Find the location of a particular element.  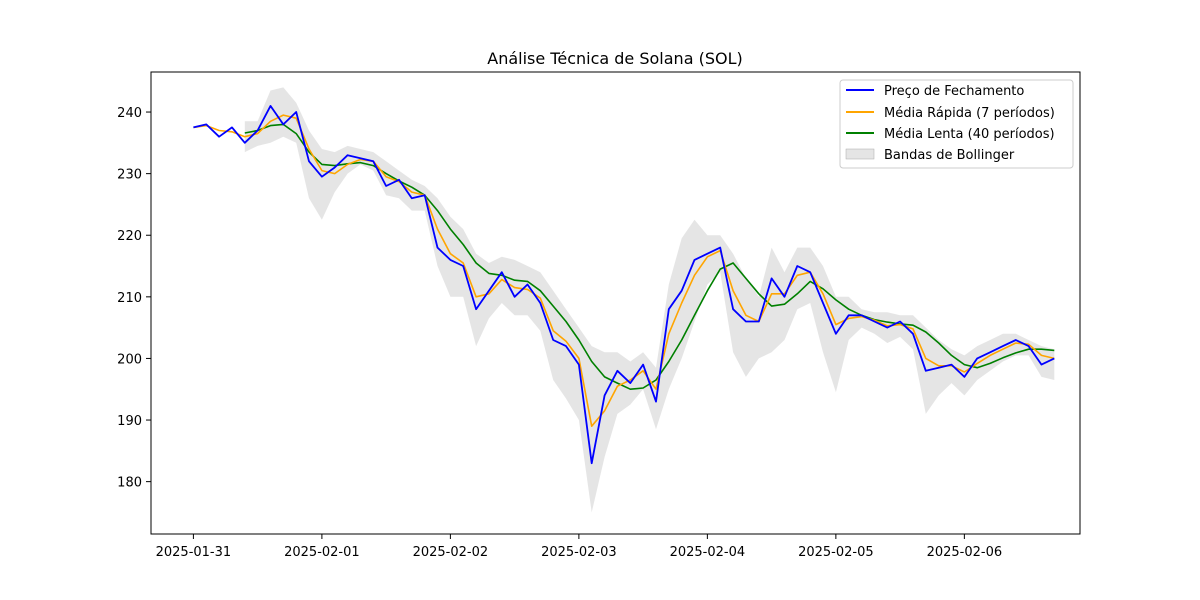

y-tick-label: 240 is located at coordinates (129, 113).